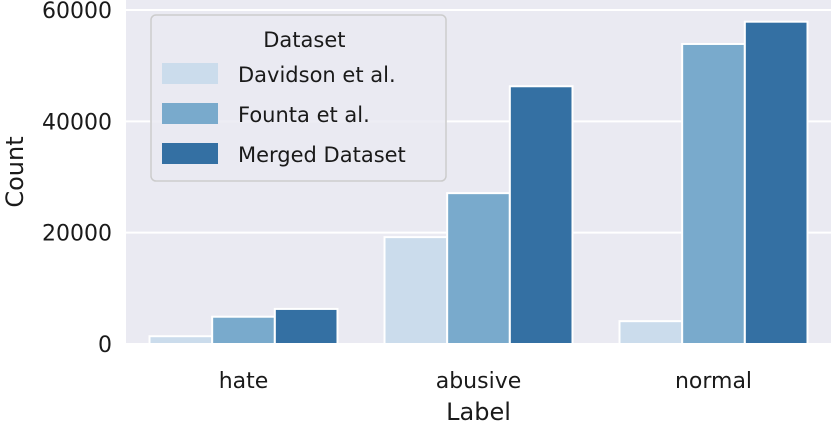  What do you see at coordinates (77, 234) in the screenshot?
I see `y-tick-label: 20000` at bounding box center [77, 234].